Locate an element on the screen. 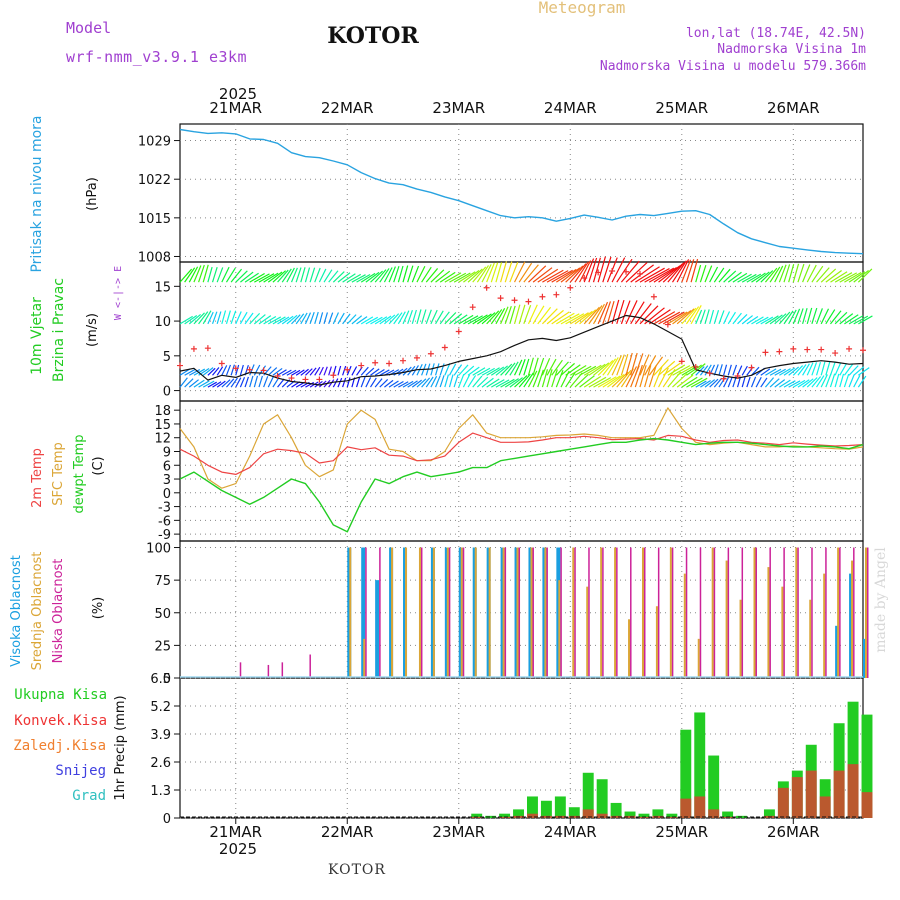 Image resolution: width=900 pixels, height=900 pixels. x-day-label-top: 24MAR is located at coordinates (570, 108).